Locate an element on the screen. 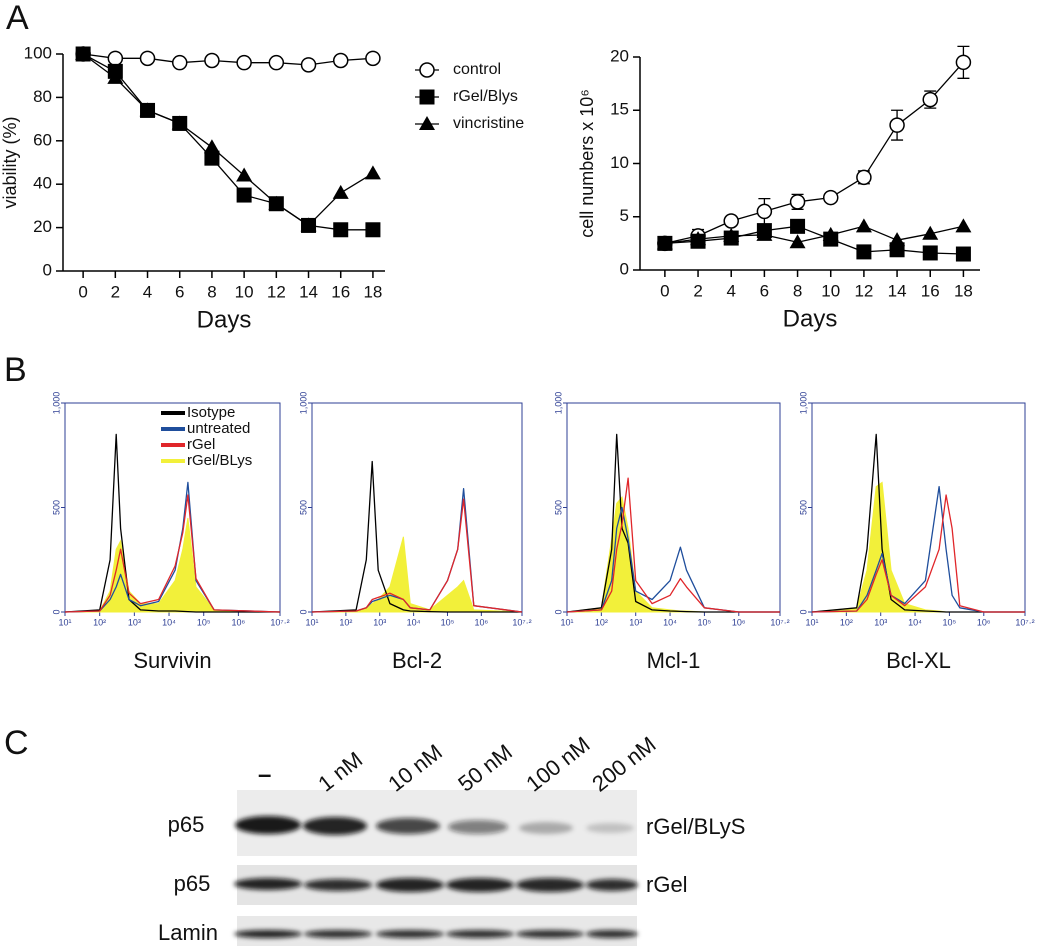  y-axis-label: viability (%) is located at coordinates (10, 162).